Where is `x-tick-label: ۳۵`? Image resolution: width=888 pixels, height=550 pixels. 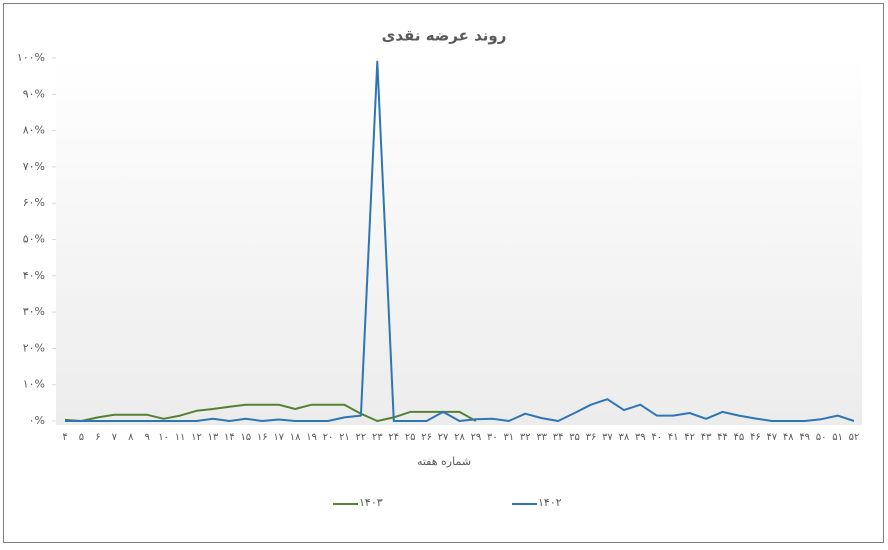 x-tick-label: ۳۵ is located at coordinates (574, 437).